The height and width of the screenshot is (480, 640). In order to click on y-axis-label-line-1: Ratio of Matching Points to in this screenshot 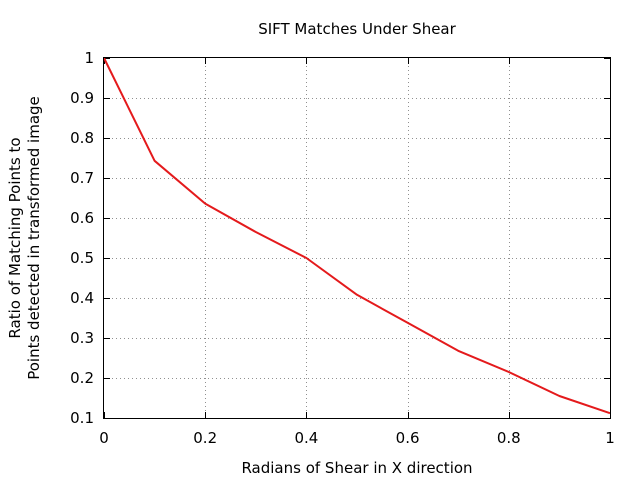, I will do `click(15, 237)`.